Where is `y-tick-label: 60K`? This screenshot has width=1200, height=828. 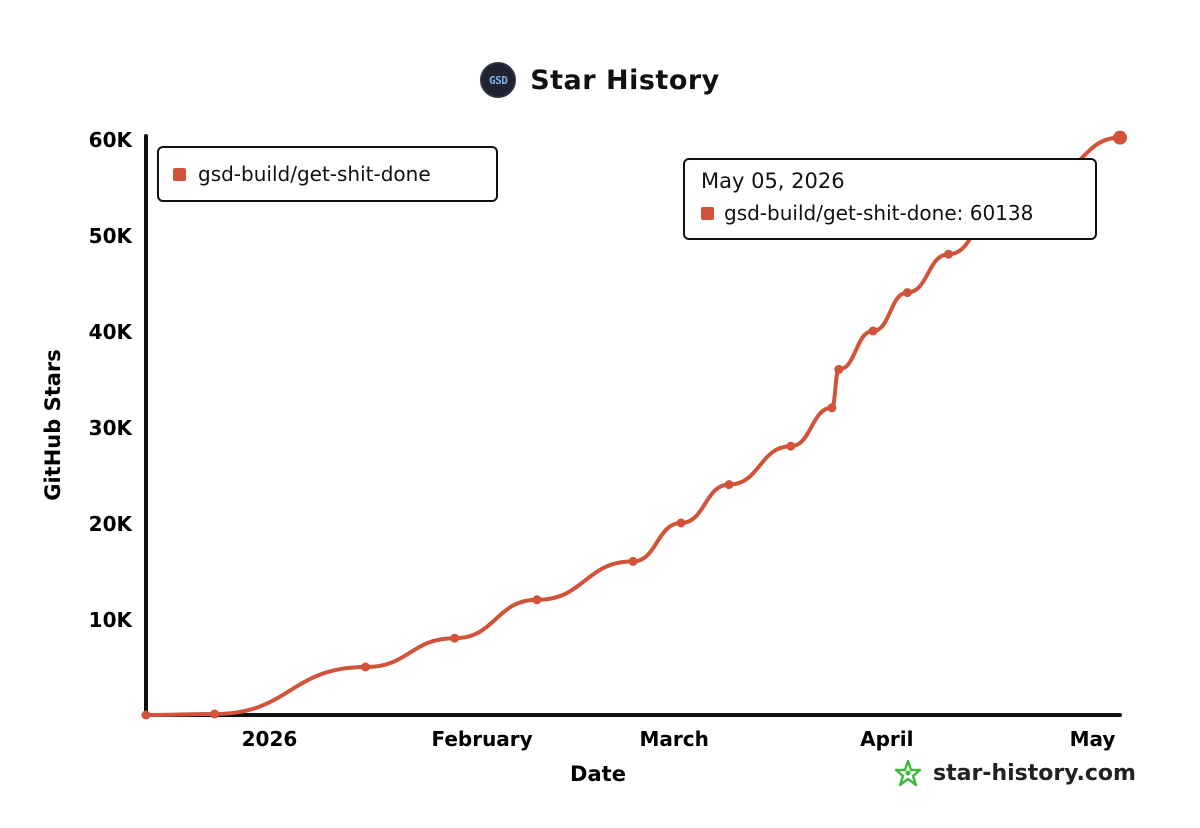
y-tick-label: 60K is located at coordinates (111, 140).